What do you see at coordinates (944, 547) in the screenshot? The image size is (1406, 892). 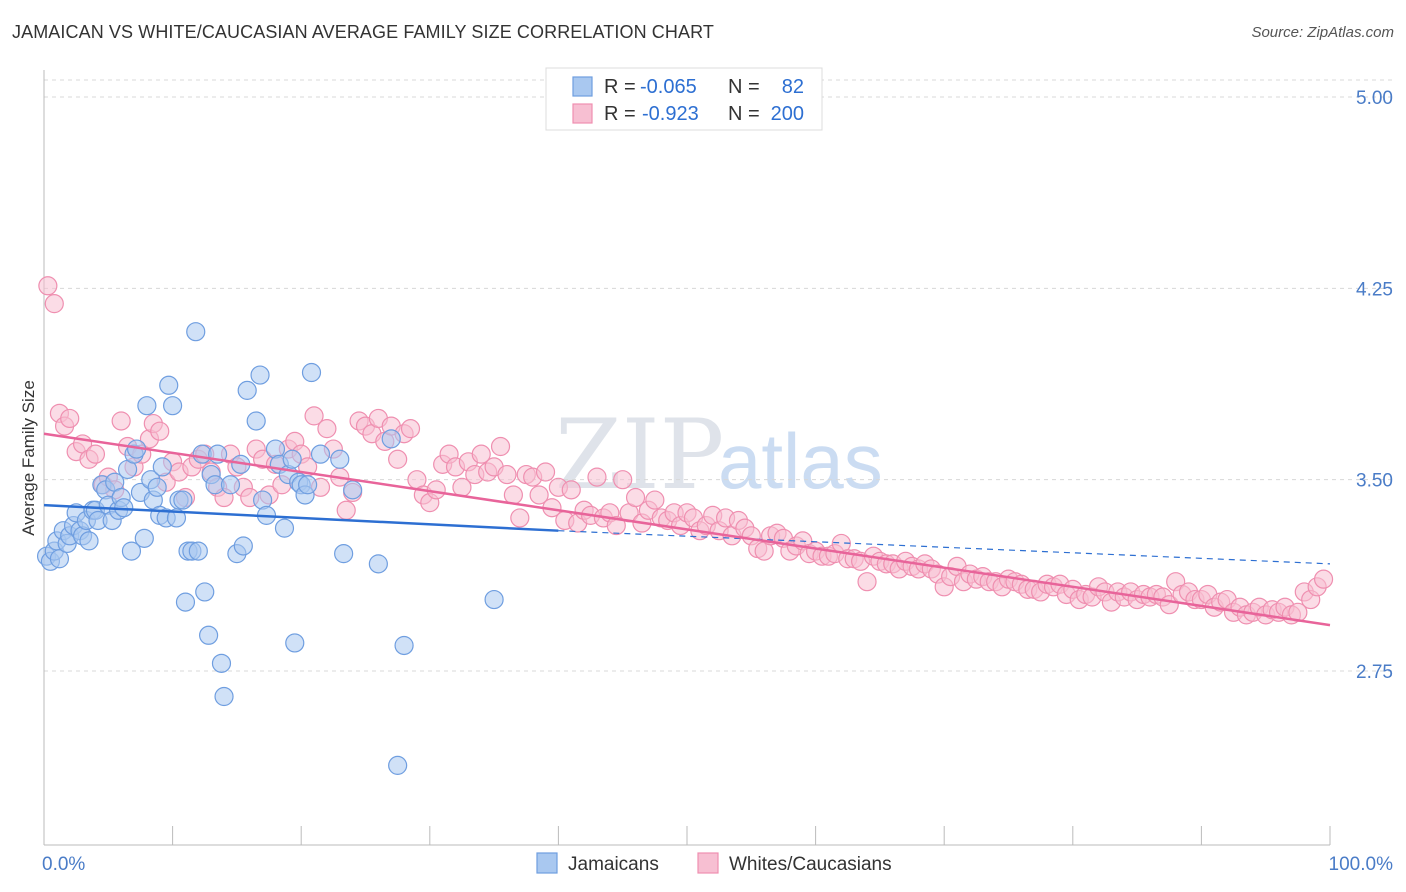 I see `jamaicans-trend-extension` at bounding box center [944, 547].